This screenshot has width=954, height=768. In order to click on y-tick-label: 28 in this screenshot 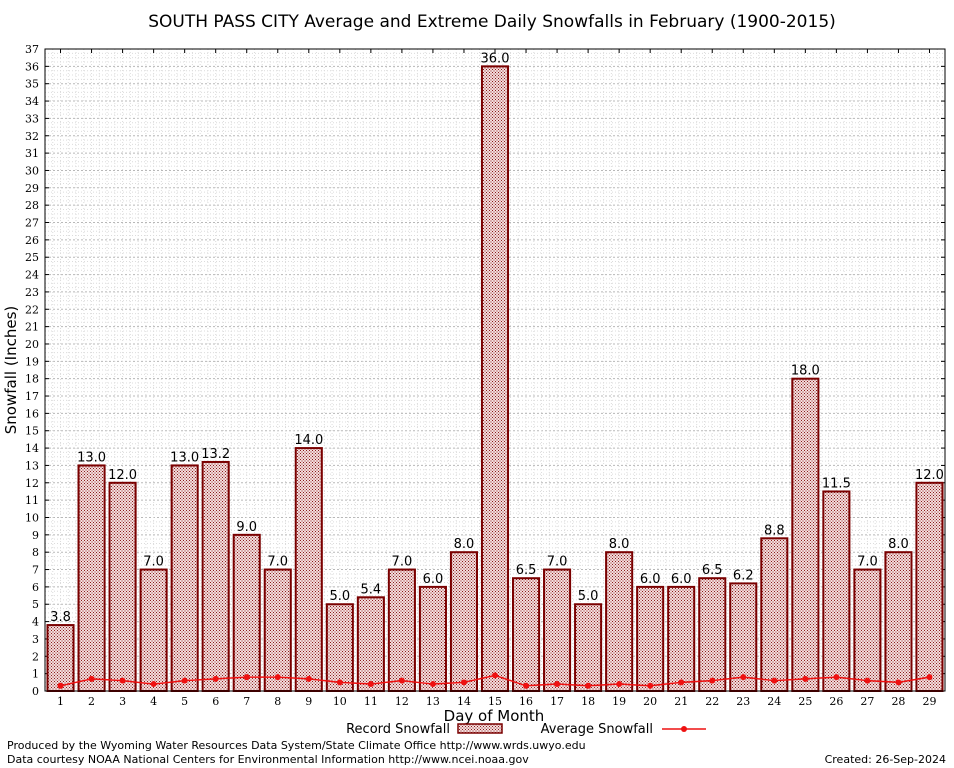, I will do `click(32, 205)`.